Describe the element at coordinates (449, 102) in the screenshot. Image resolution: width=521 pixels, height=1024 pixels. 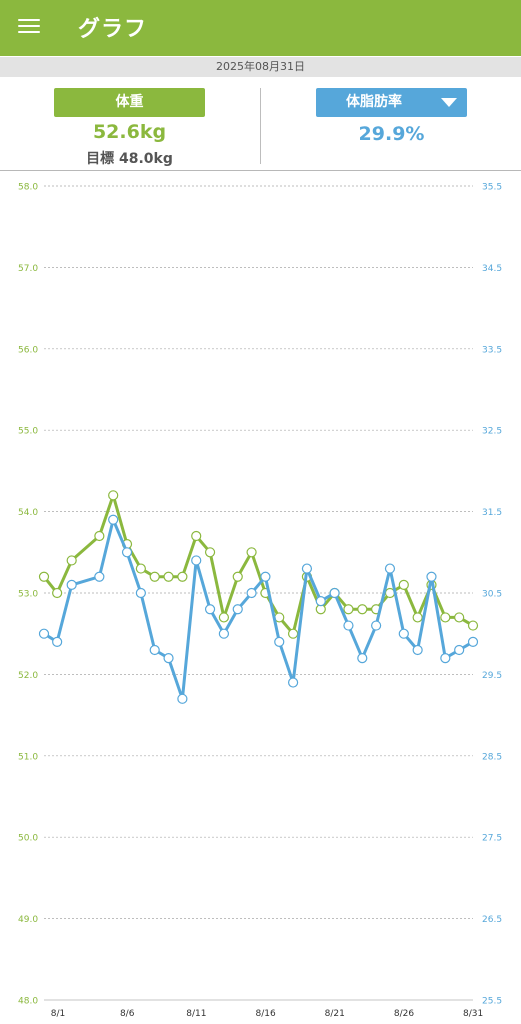
I see `dropdown-triangle-icon` at that location.